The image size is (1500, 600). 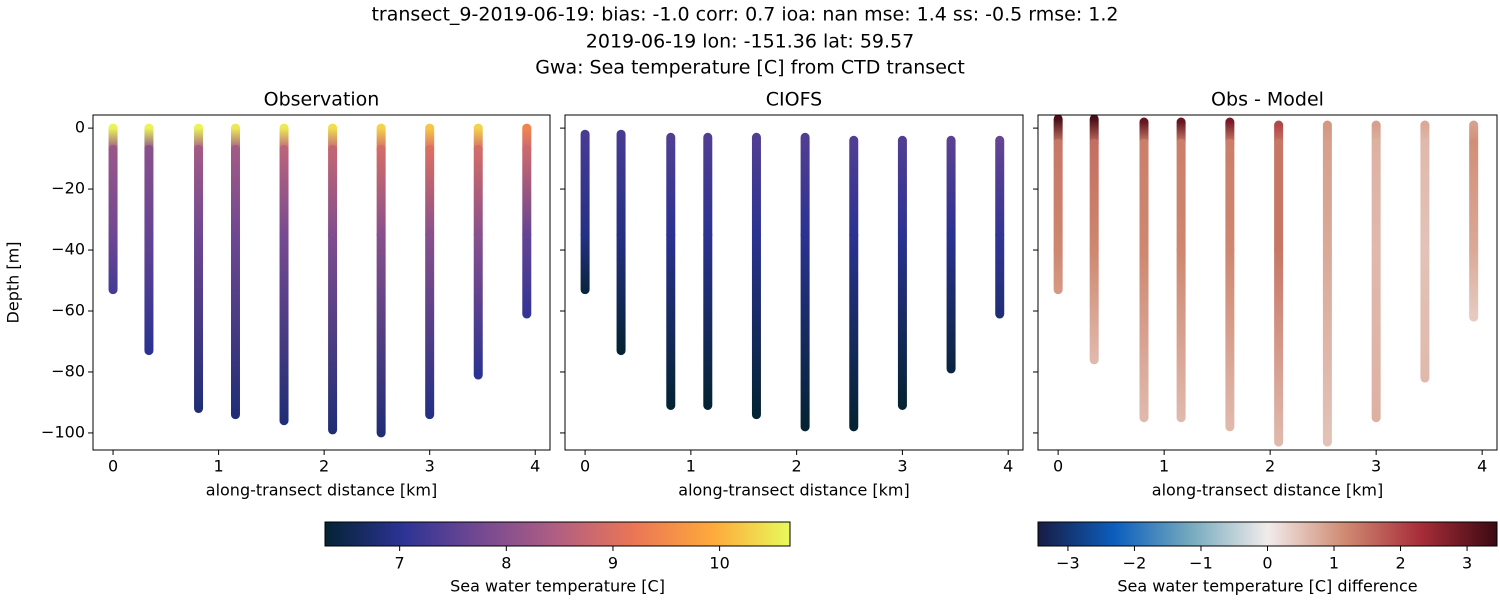 What do you see at coordinates (68, 249) in the screenshot?
I see `y-tick-label: −40` at bounding box center [68, 249].